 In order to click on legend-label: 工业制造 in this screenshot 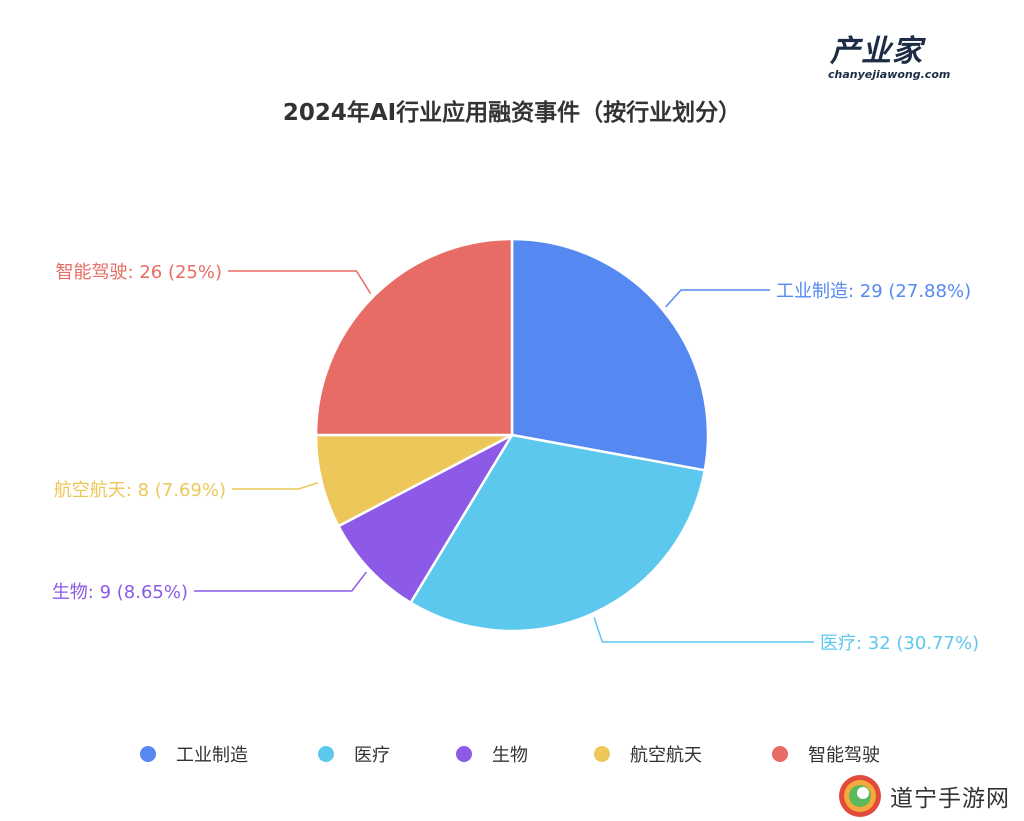, I will do `click(212, 755)`.